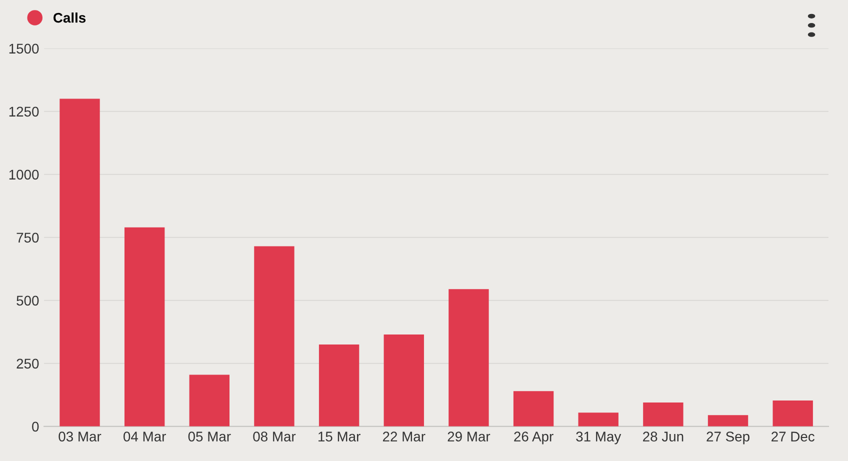 The height and width of the screenshot is (461, 848). Describe the element at coordinates (534, 438) in the screenshot. I see `x-tick-label: 26 Apr` at that location.